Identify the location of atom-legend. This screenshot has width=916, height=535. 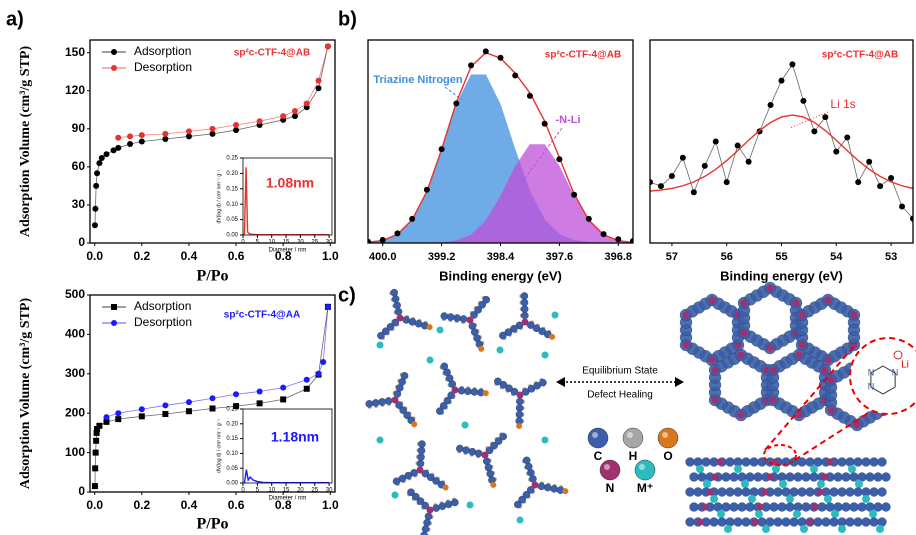
(610, 470).